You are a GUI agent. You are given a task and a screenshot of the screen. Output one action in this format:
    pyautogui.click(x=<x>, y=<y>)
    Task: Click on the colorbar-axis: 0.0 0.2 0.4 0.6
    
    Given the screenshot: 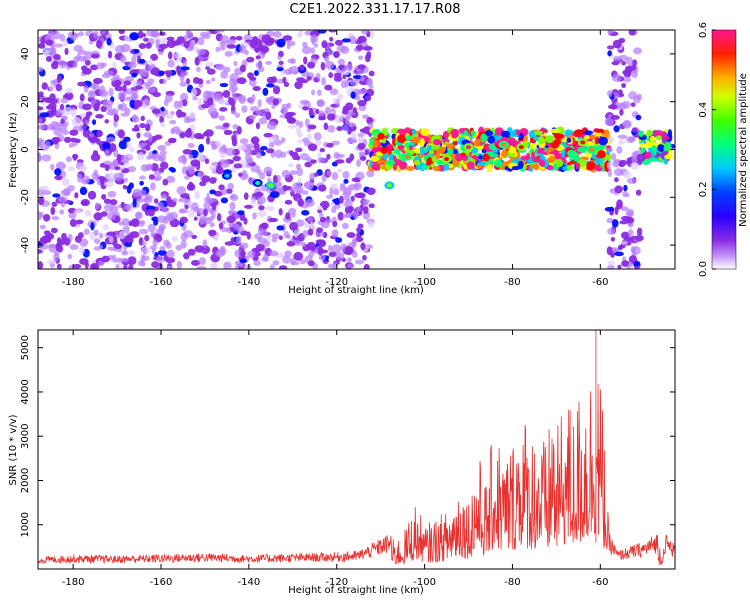 What is the action you would take?
    pyautogui.click(x=707, y=149)
    